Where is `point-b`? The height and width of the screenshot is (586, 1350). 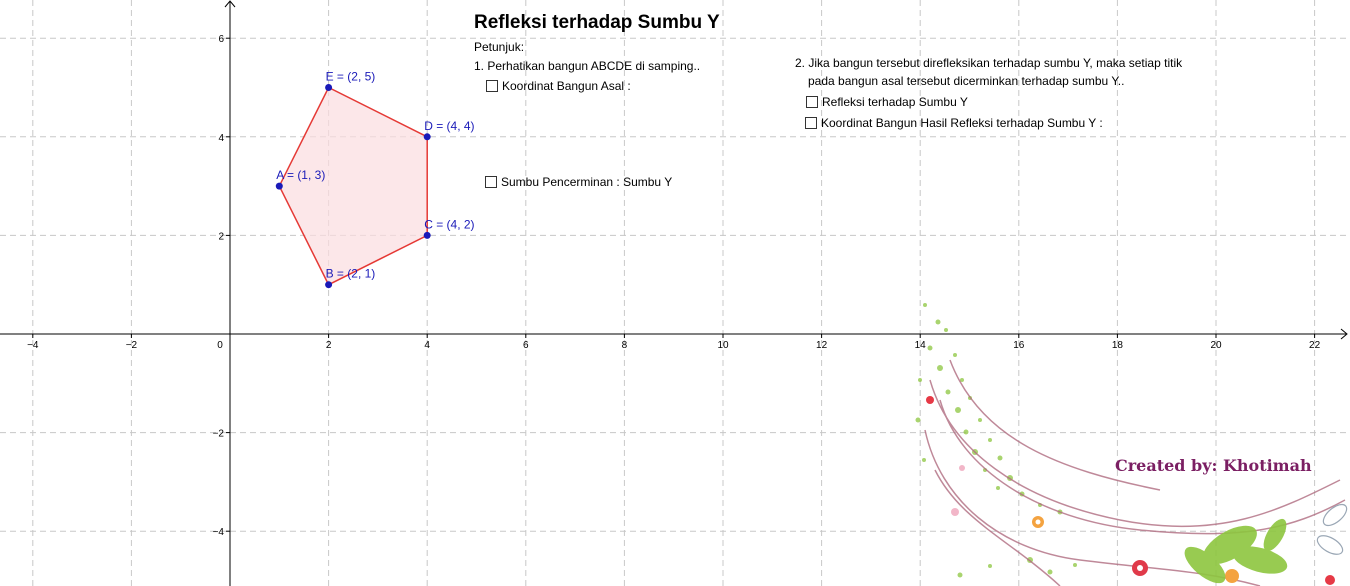
point-b is located at coordinates (329, 285).